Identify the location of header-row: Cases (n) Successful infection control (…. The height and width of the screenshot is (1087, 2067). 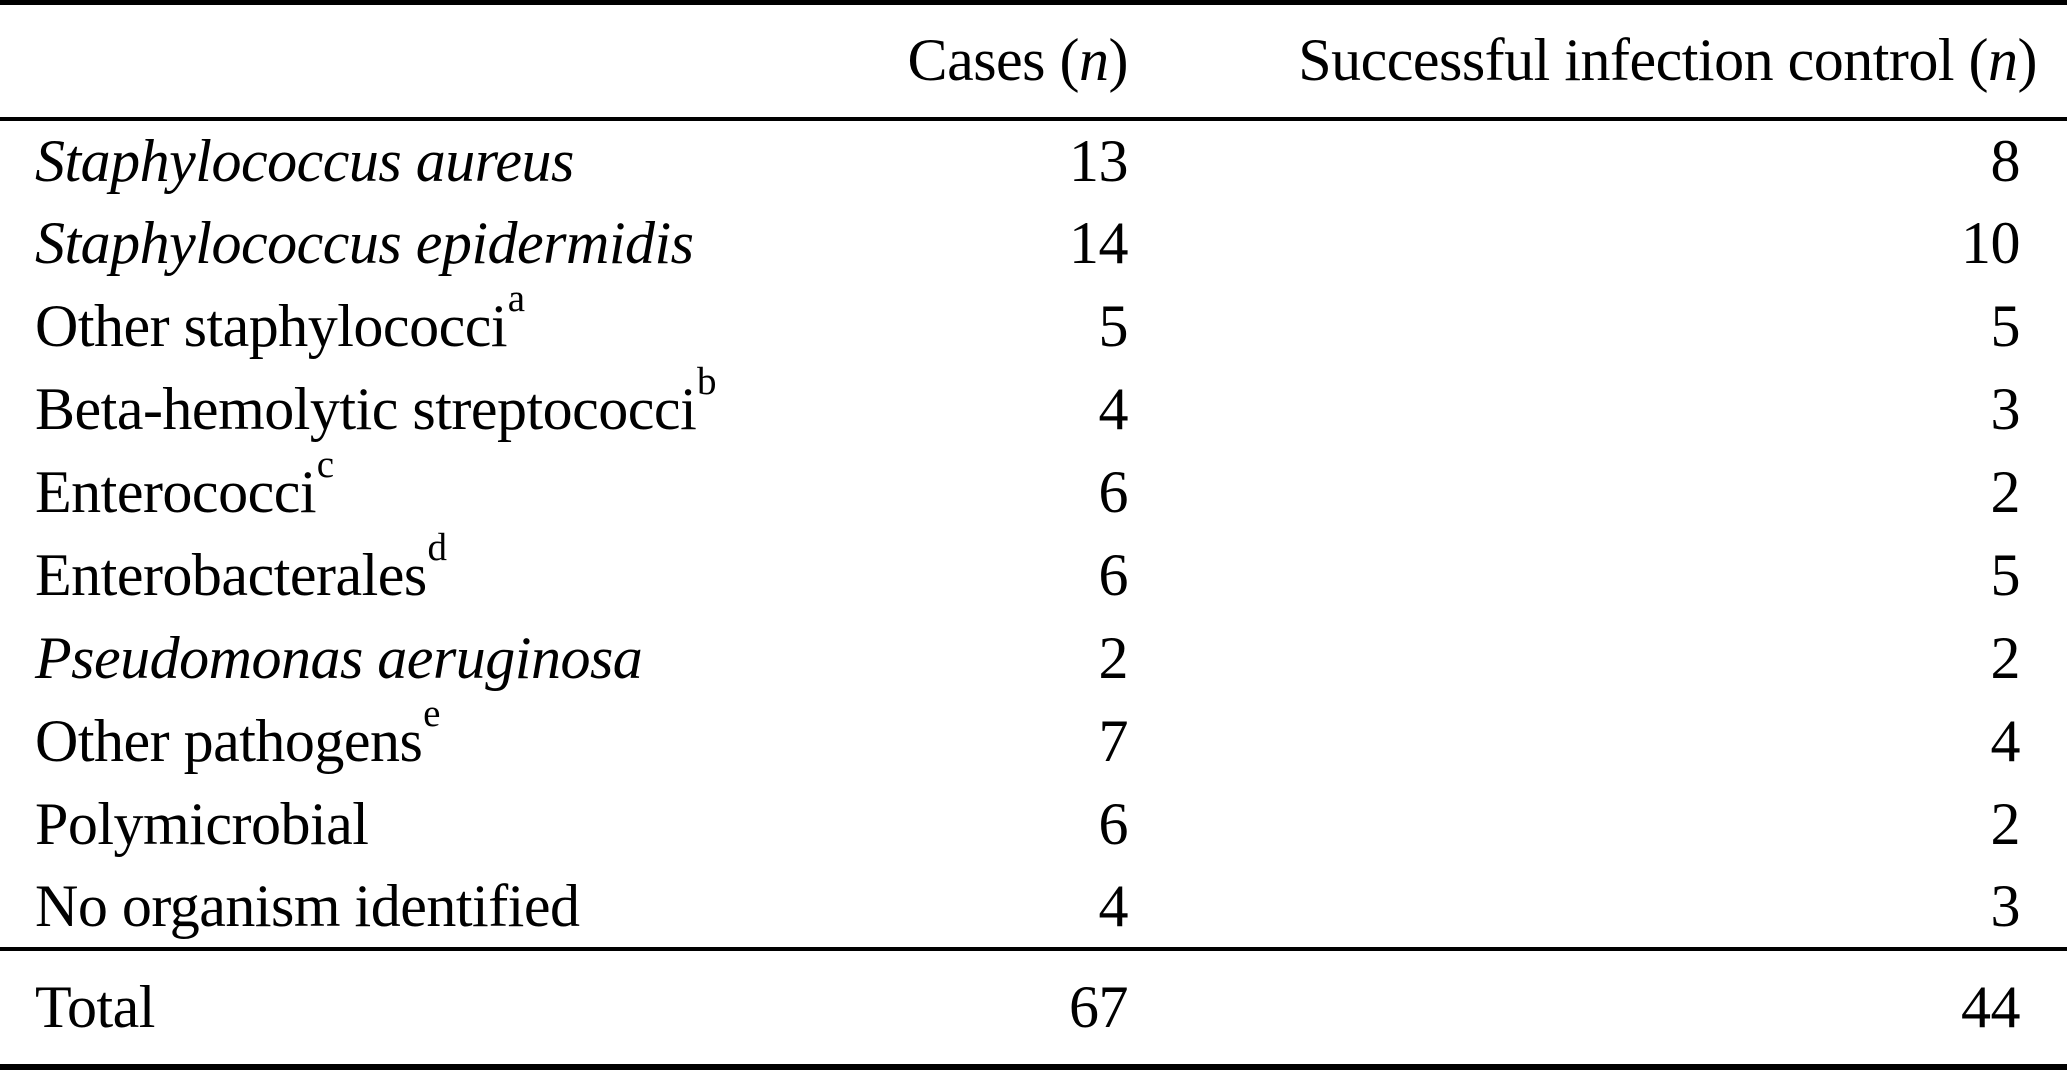
(1033, 61).